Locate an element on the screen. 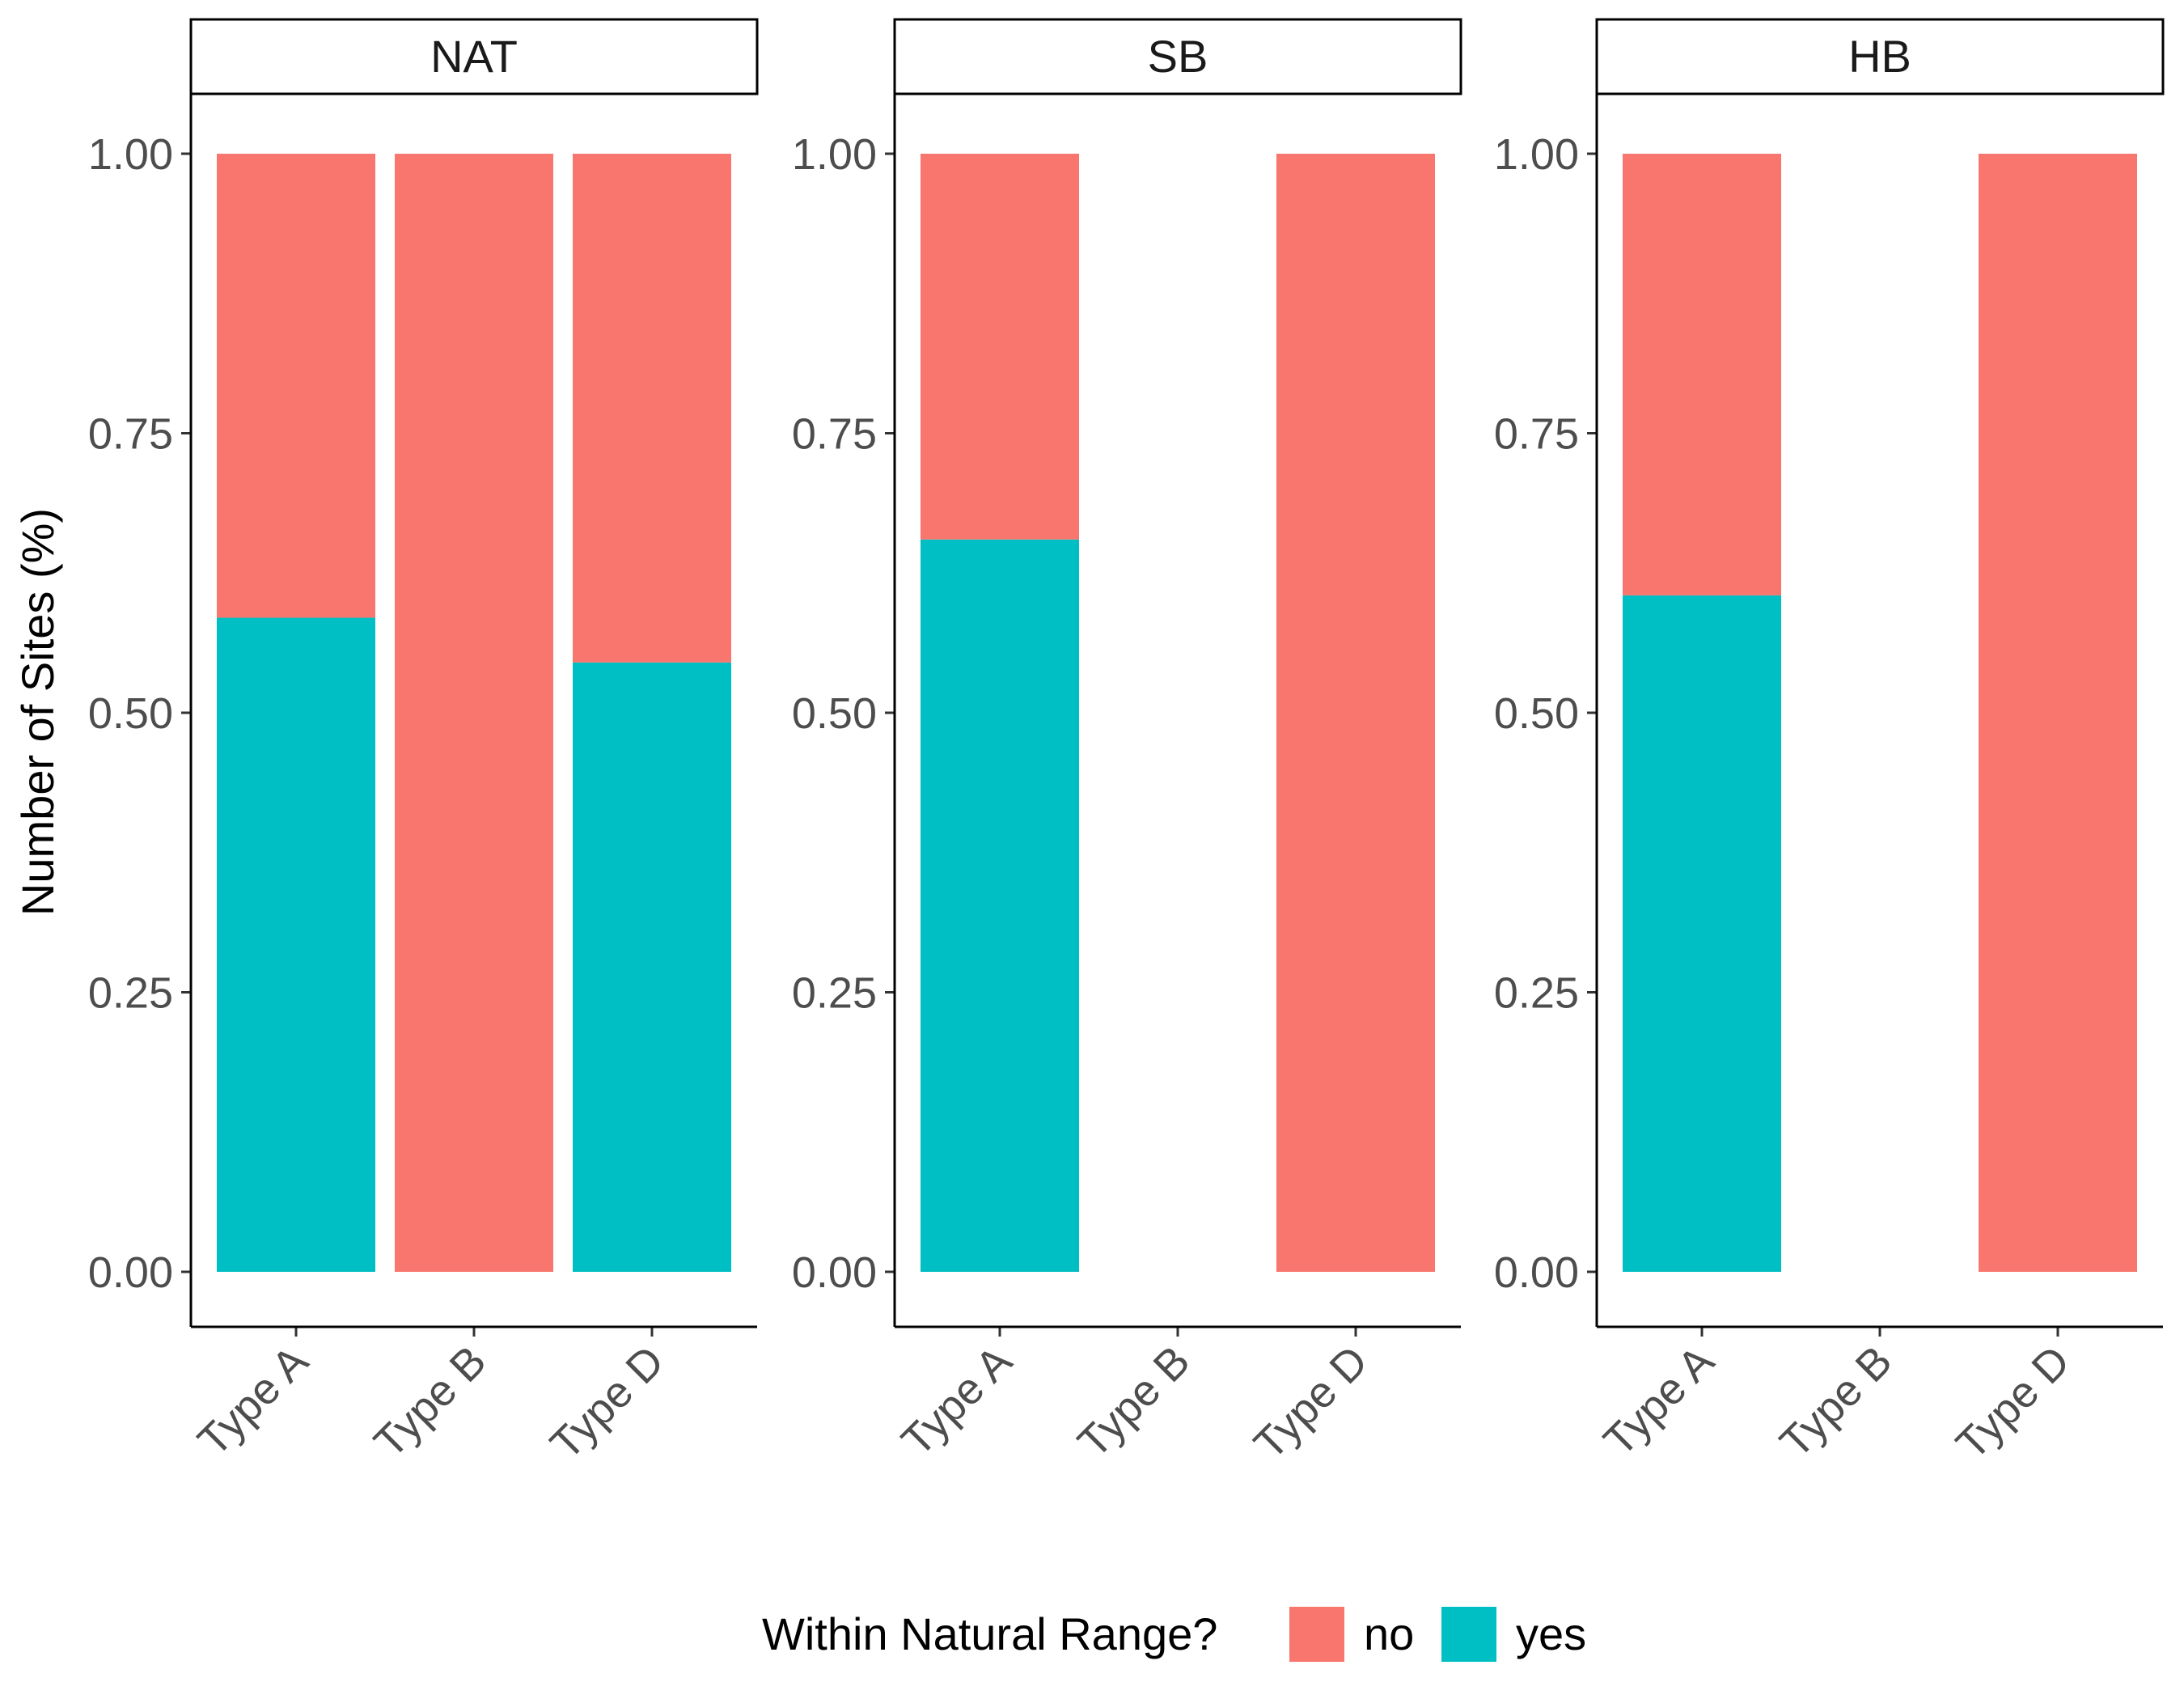 Image resolution: width=2184 pixels, height=1699 pixels. legend-label-no: no is located at coordinates (1389, 1633).